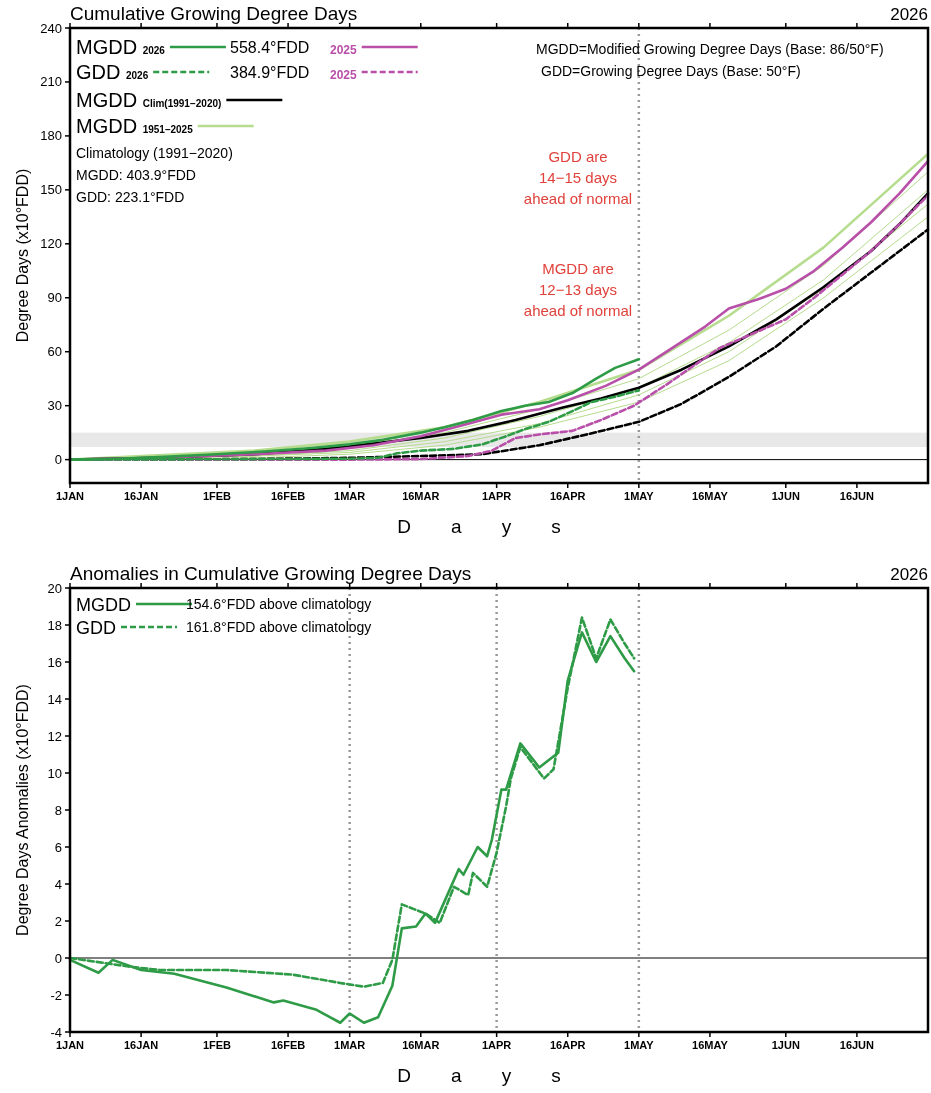 This screenshot has height=1093, width=931. What do you see at coordinates (136, 175) in the screenshot?
I see `annotation: MGDD: 403.9°FDD` at bounding box center [136, 175].